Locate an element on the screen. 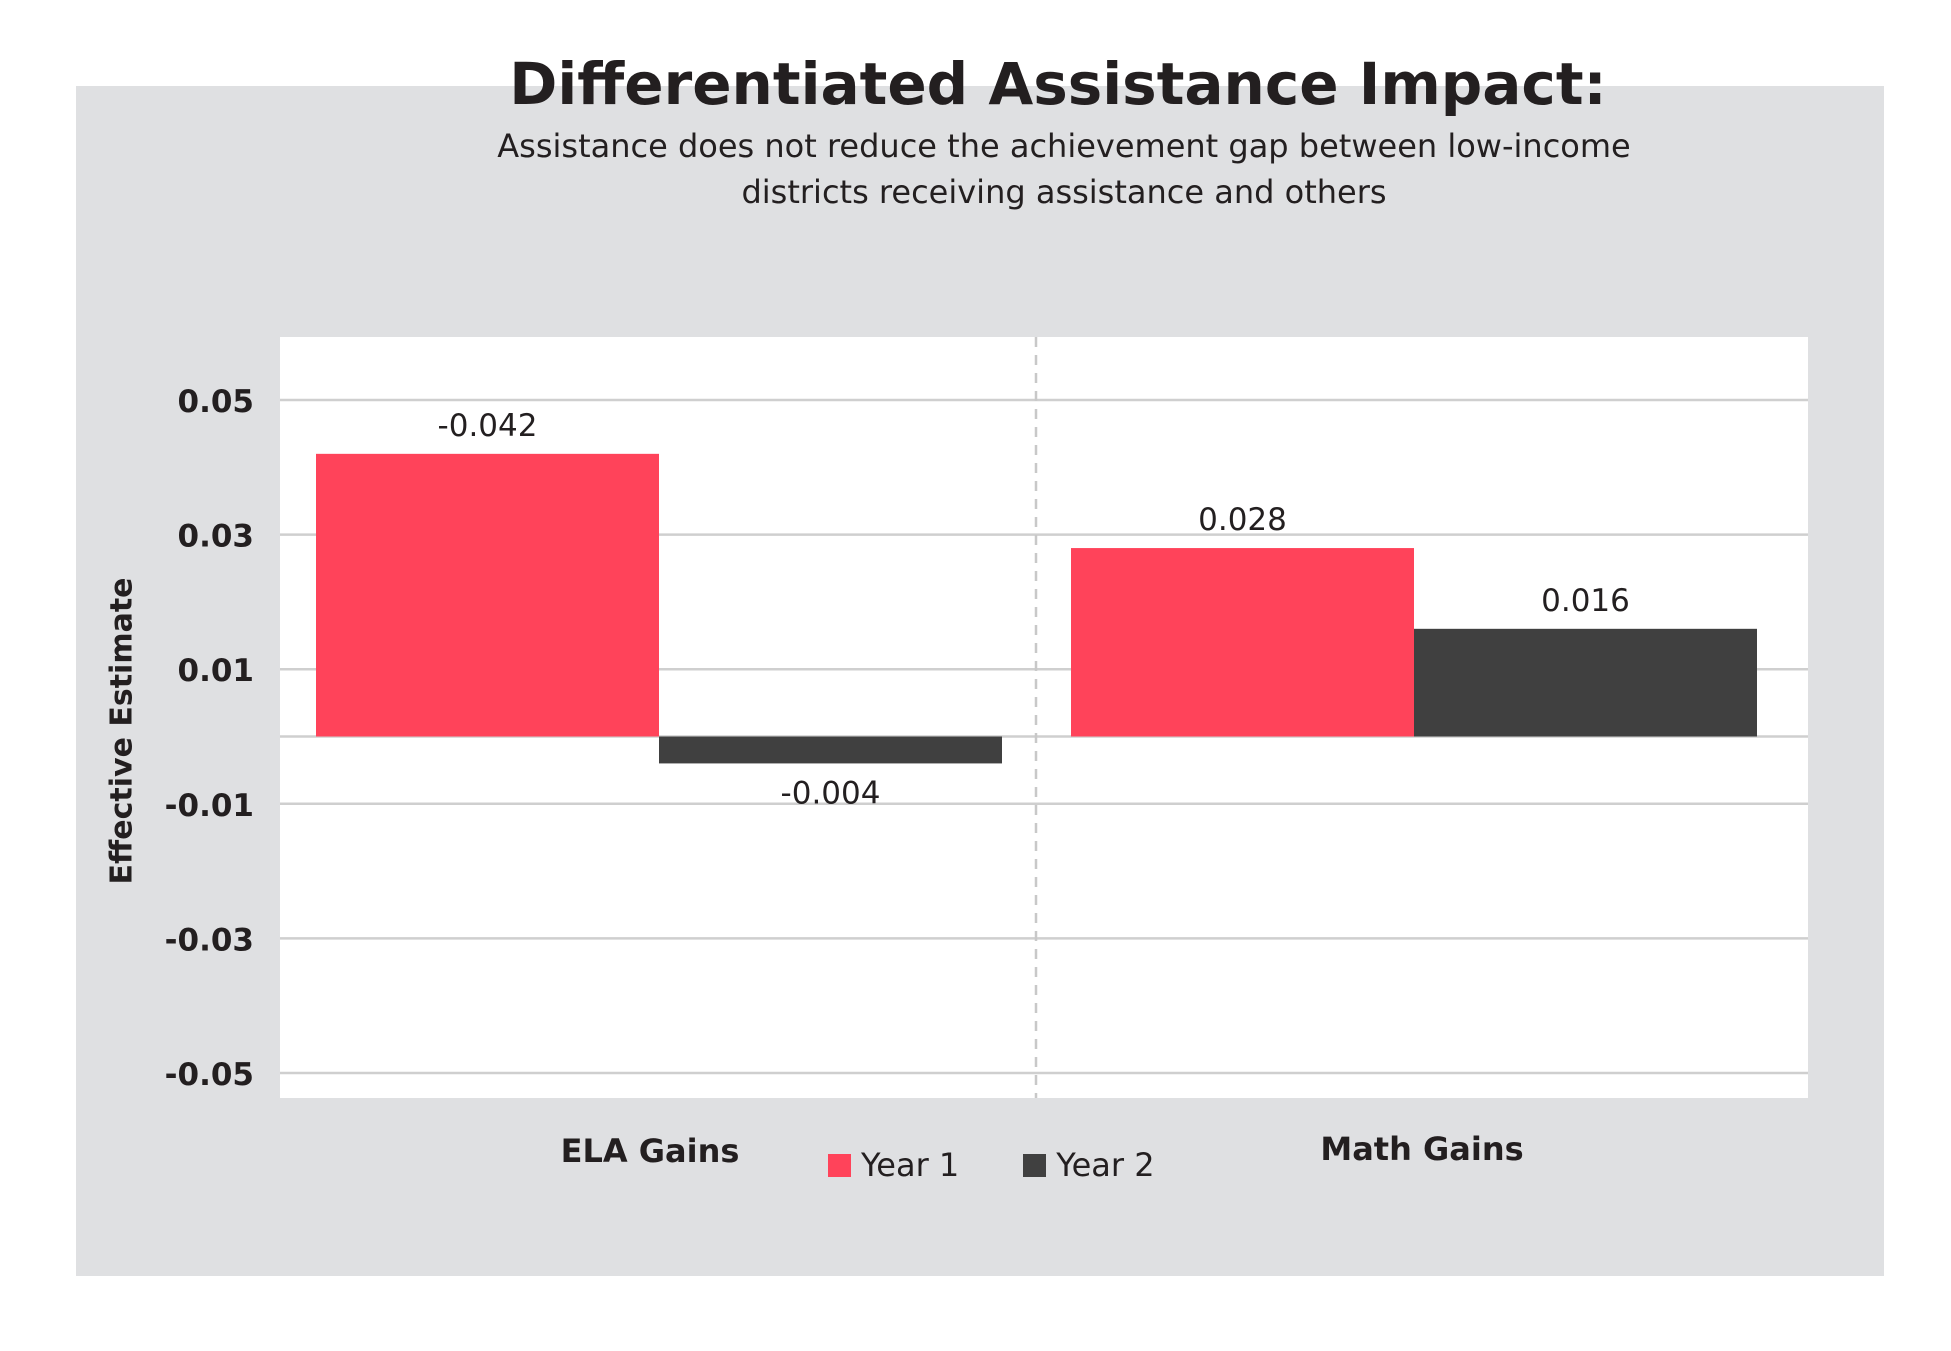 The image size is (1951, 1351). y-tick-label: 0.03 is located at coordinates (216, 537).